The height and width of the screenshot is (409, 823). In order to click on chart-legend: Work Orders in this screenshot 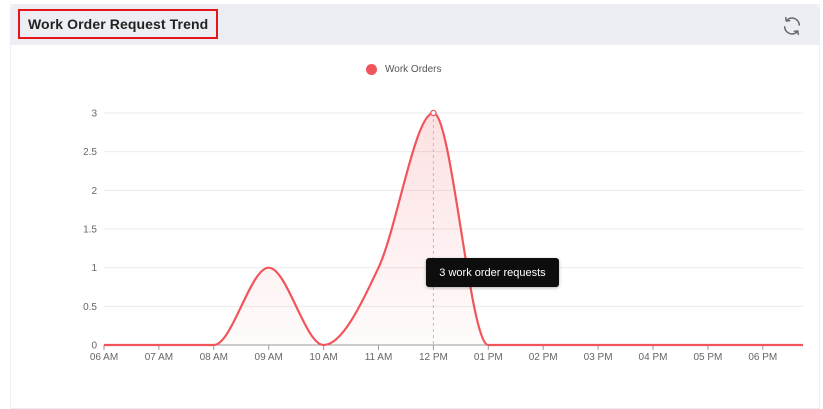, I will do `click(404, 69)`.